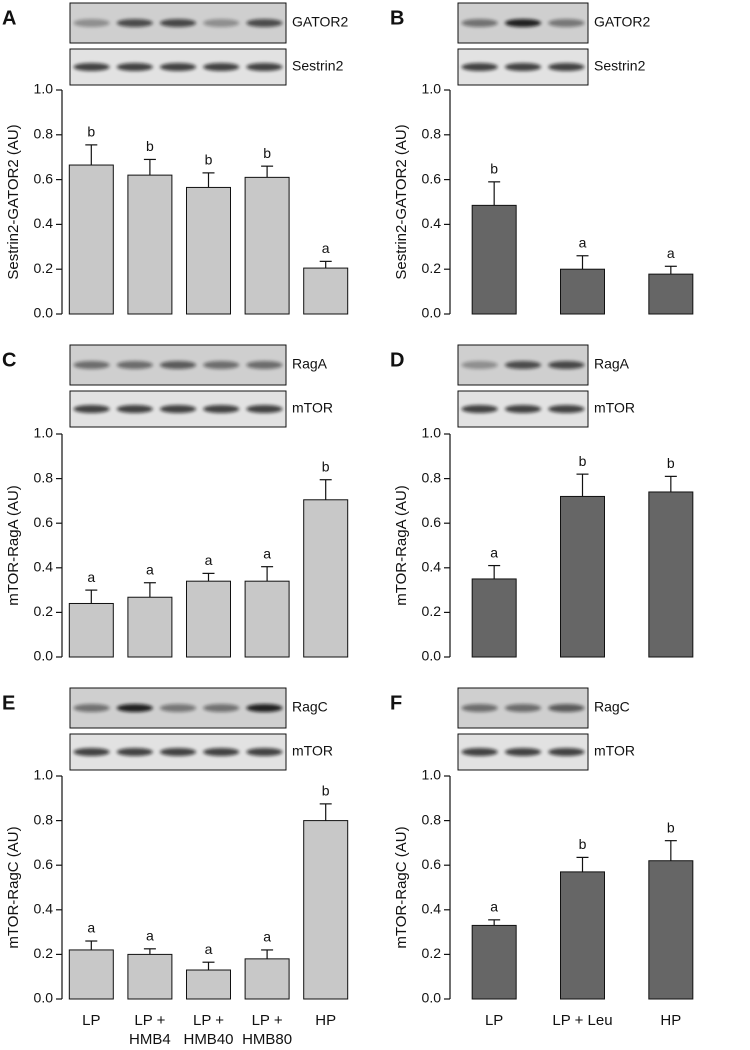 This screenshot has height=1050, width=750. Describe the element at coordinates (13, 201) in the screenshot. I see `y-axis-label: Sestrin2-GATOR2 (AU)` at that location.